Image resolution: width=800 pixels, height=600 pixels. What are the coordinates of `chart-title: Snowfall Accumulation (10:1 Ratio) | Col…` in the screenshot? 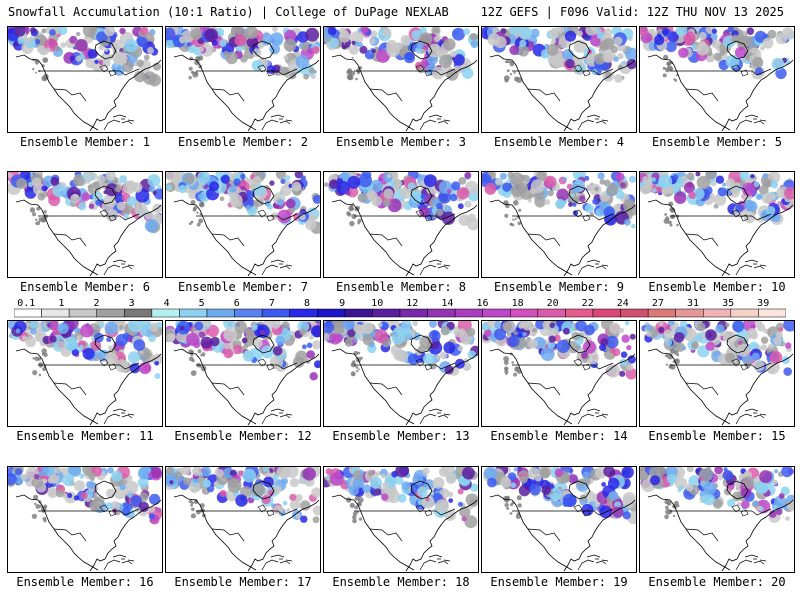 It's located at (228, 12).